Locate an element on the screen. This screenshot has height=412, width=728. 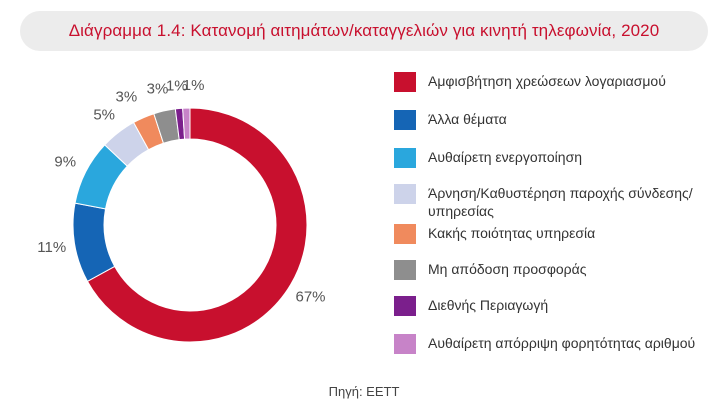
data-label-8: 1% is located at coordinates (194, 85).